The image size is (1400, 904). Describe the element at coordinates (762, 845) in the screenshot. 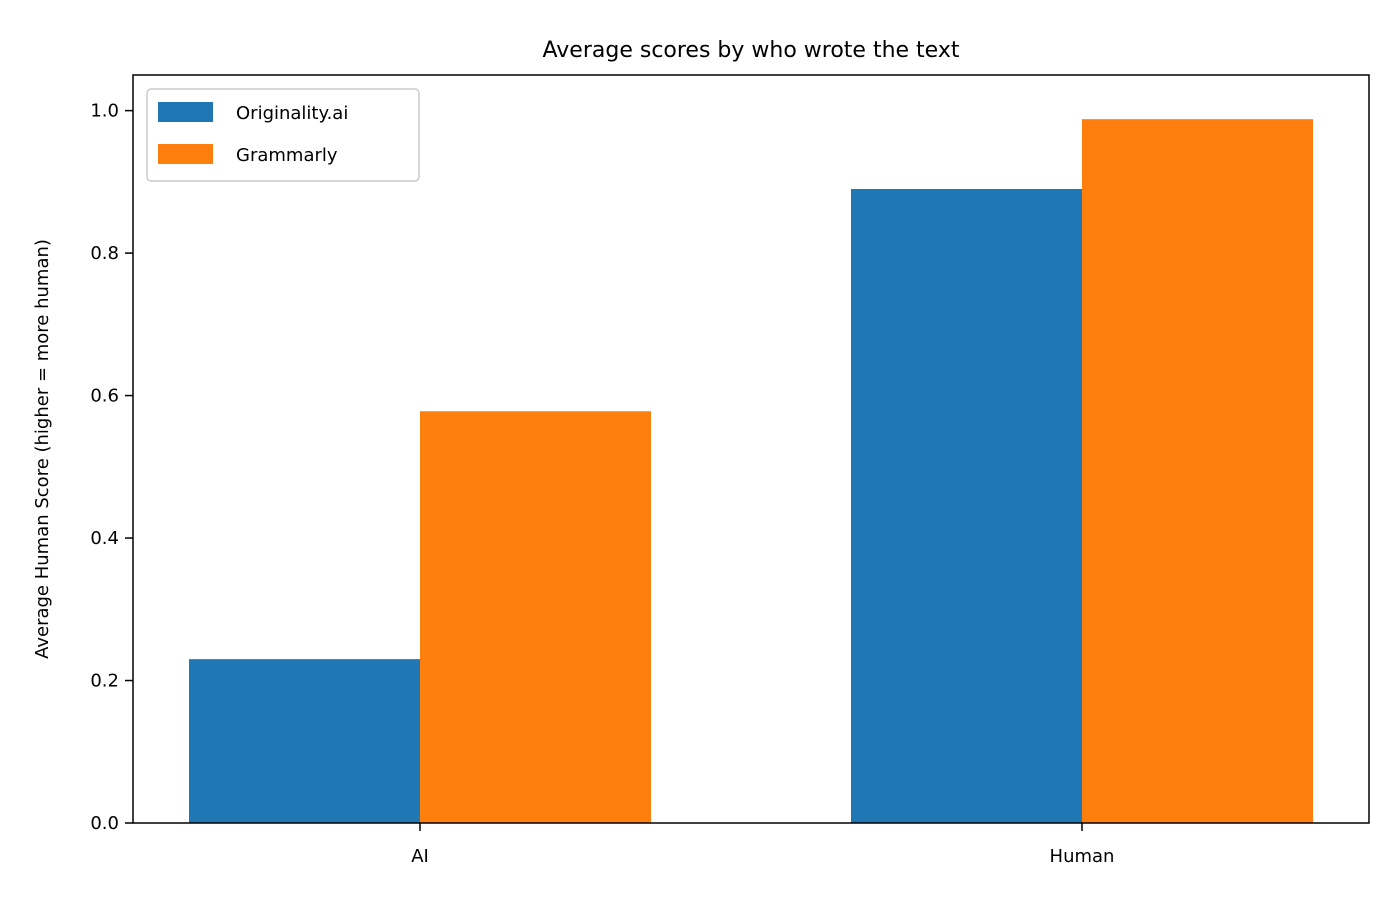

I see `x-ticks-layer: AI Human` at that location.